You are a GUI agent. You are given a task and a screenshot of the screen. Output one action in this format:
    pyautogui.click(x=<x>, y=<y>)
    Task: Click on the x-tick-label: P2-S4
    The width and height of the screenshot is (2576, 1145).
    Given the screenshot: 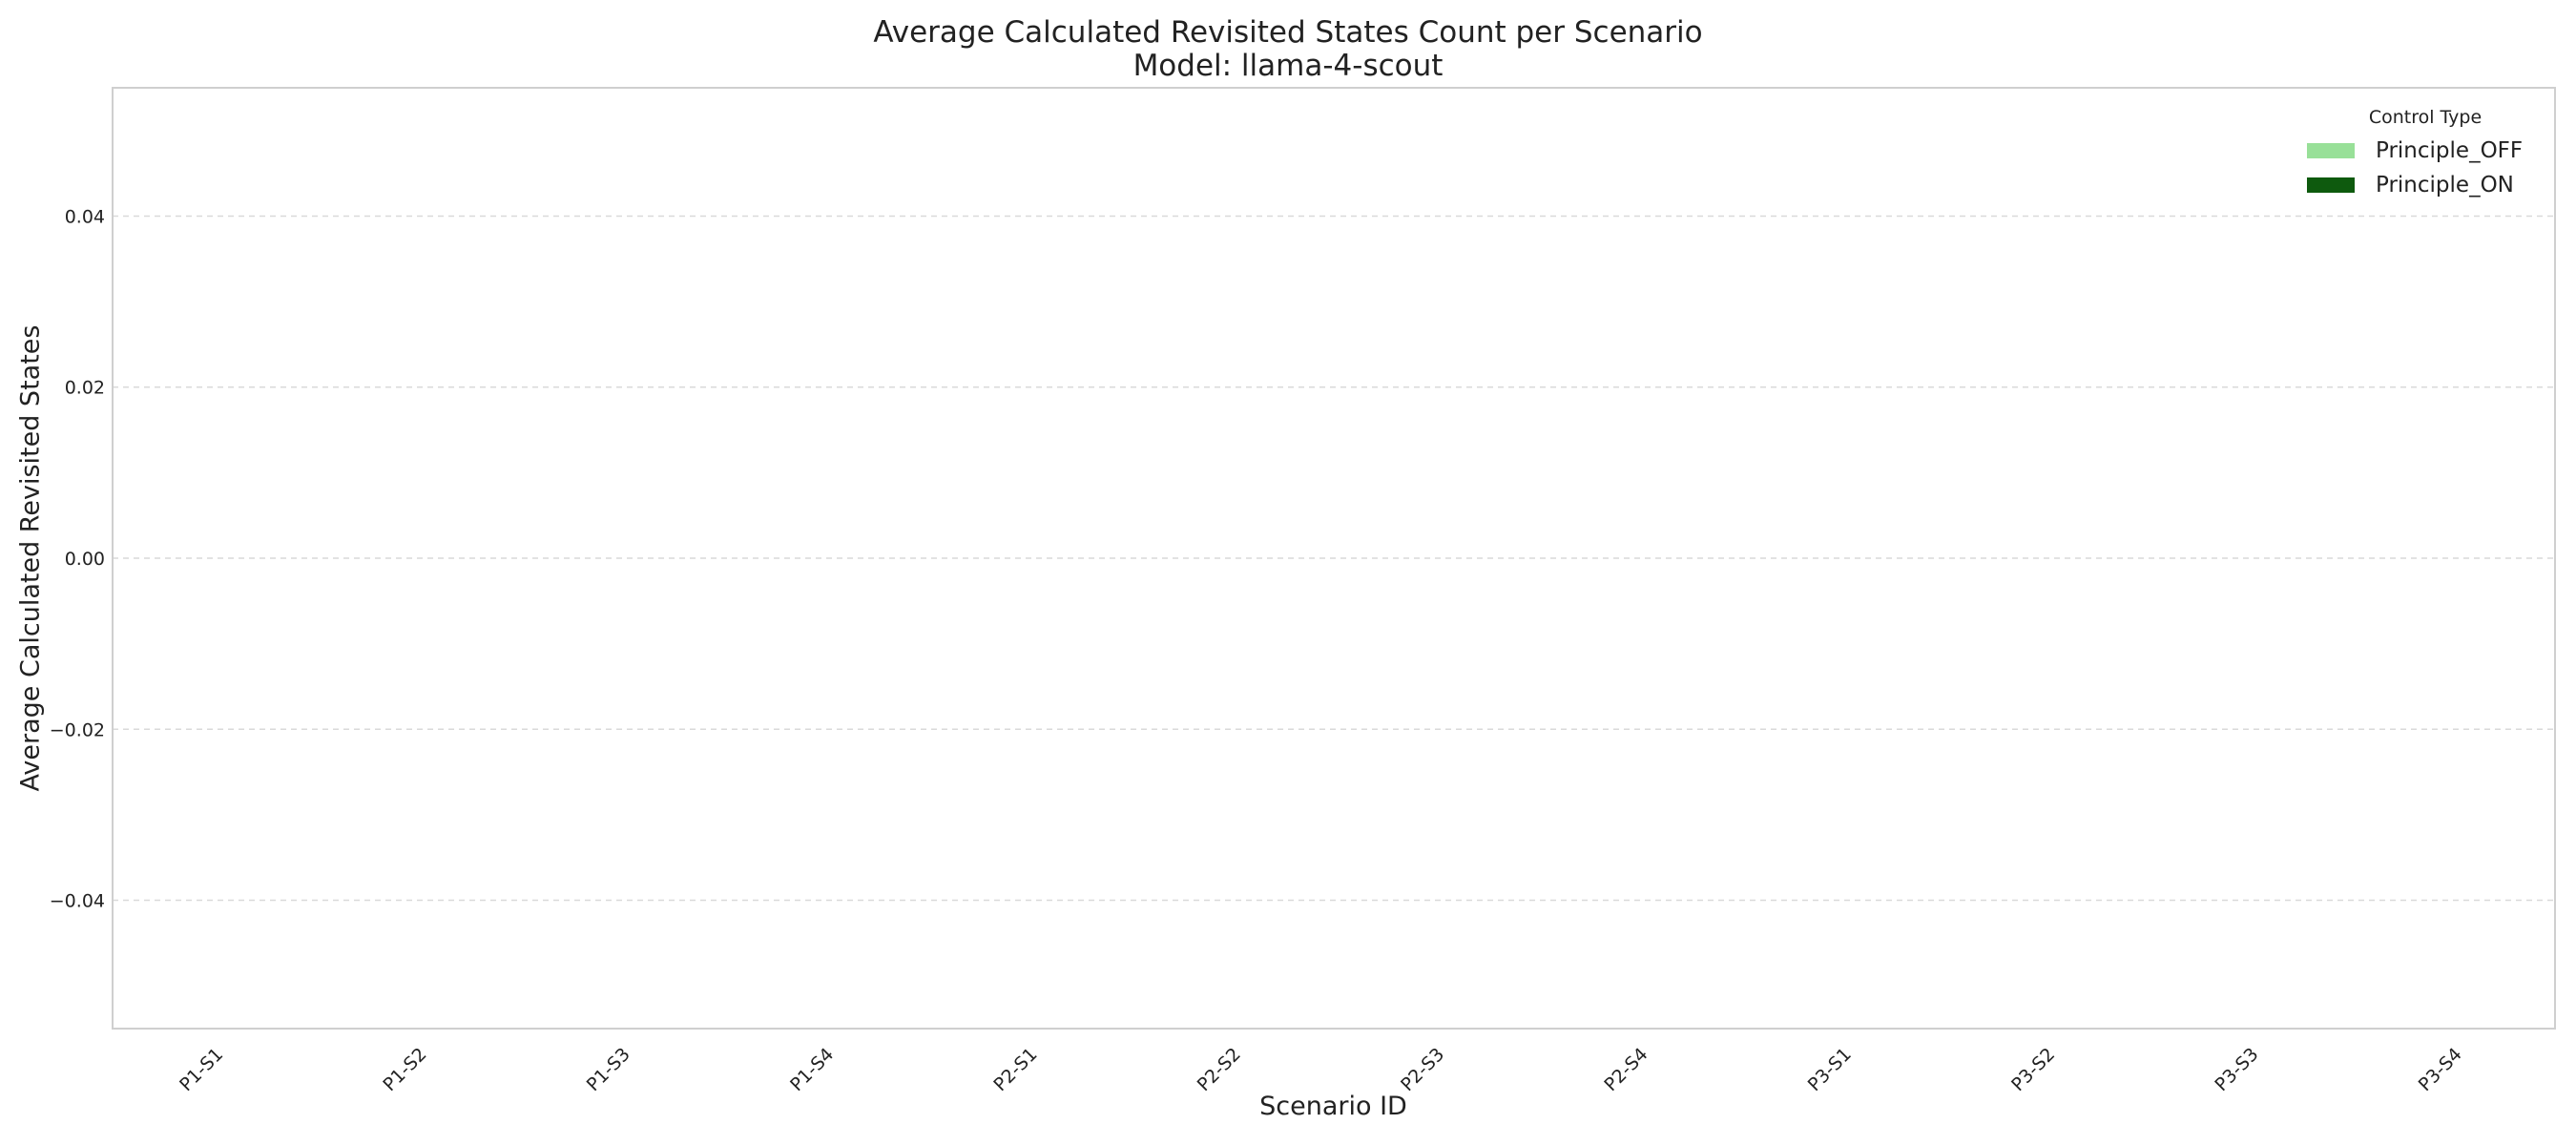 What is the action you would take?
    pyautogui.click(x=1626, y=1069)
    